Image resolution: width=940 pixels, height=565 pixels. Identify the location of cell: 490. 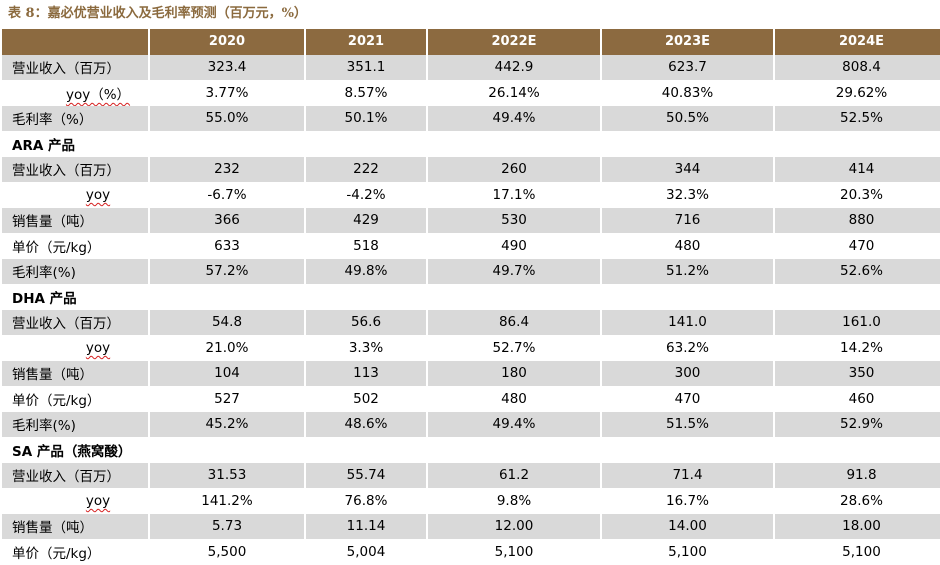
(514, 246).